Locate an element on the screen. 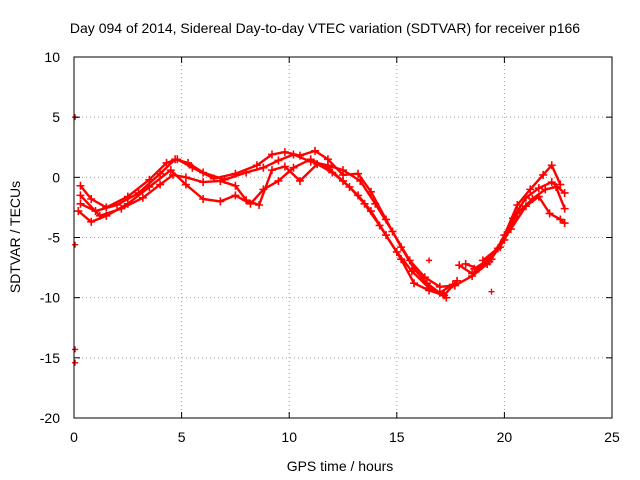  x-tick-label: 15 is located at coordinates (397, 437).